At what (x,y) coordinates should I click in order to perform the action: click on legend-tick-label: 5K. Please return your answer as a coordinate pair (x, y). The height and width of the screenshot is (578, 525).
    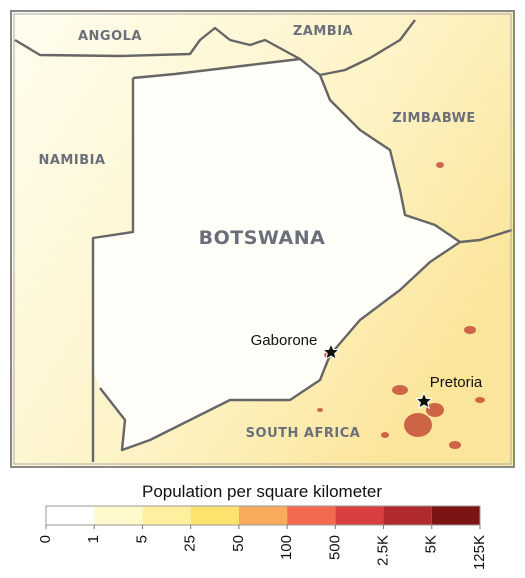
    Looking at the image, I should click on (431, 544).